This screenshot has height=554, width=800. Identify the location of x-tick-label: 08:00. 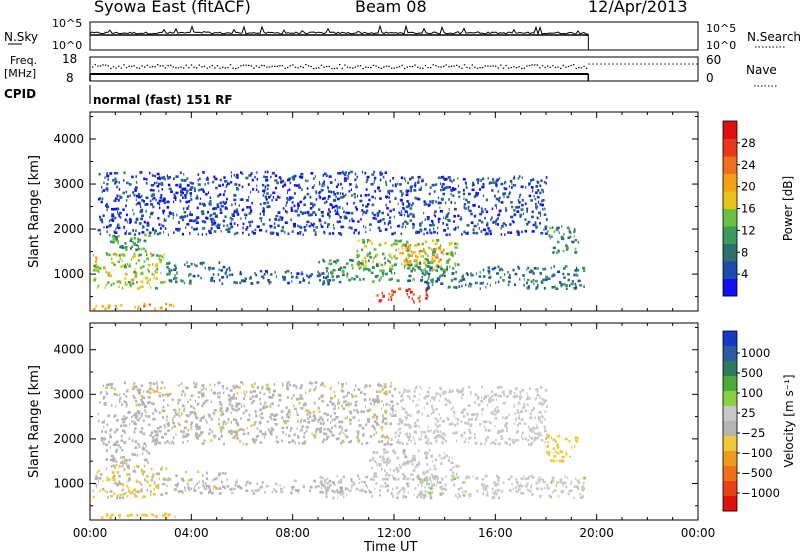
(292, 533).